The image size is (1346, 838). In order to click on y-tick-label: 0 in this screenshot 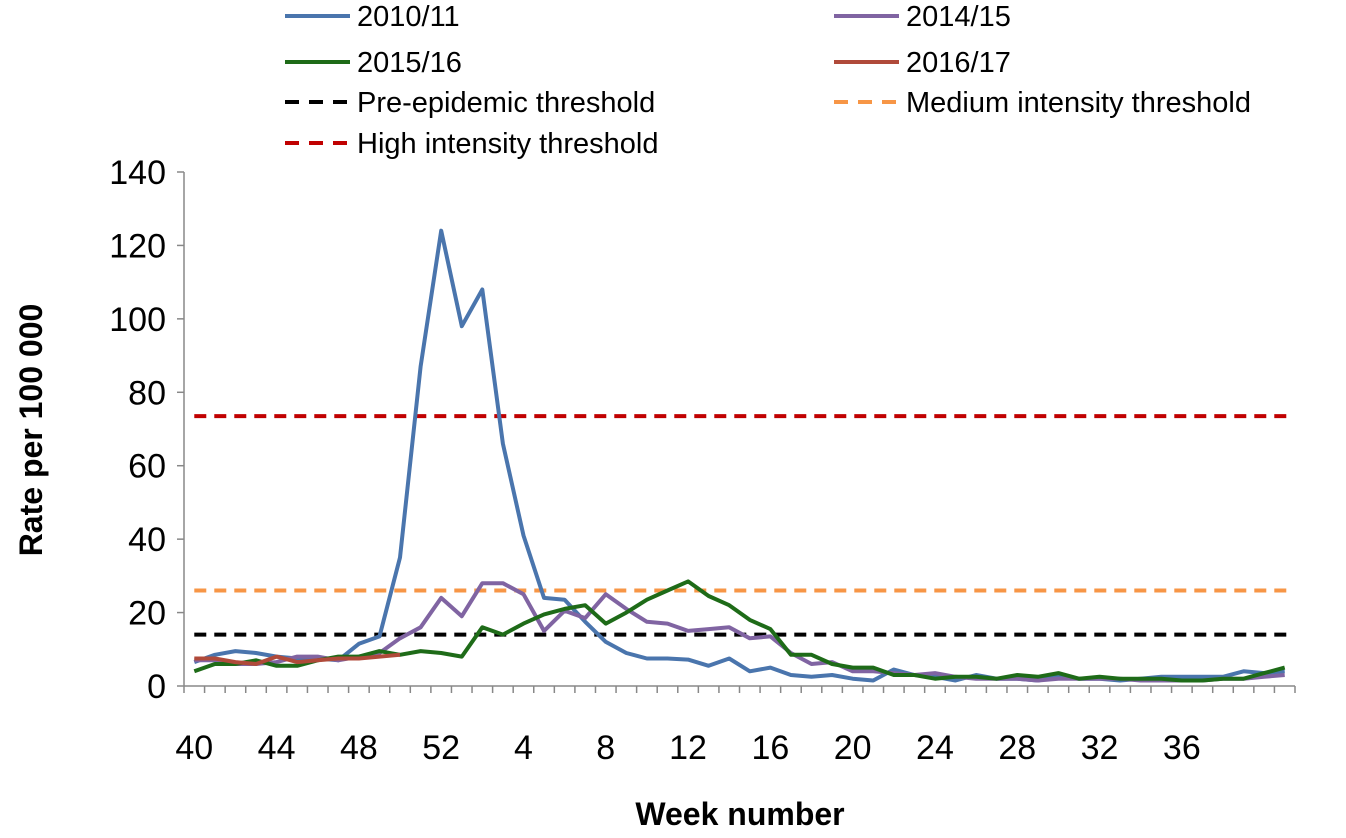, I will do `click(156, 687)`.